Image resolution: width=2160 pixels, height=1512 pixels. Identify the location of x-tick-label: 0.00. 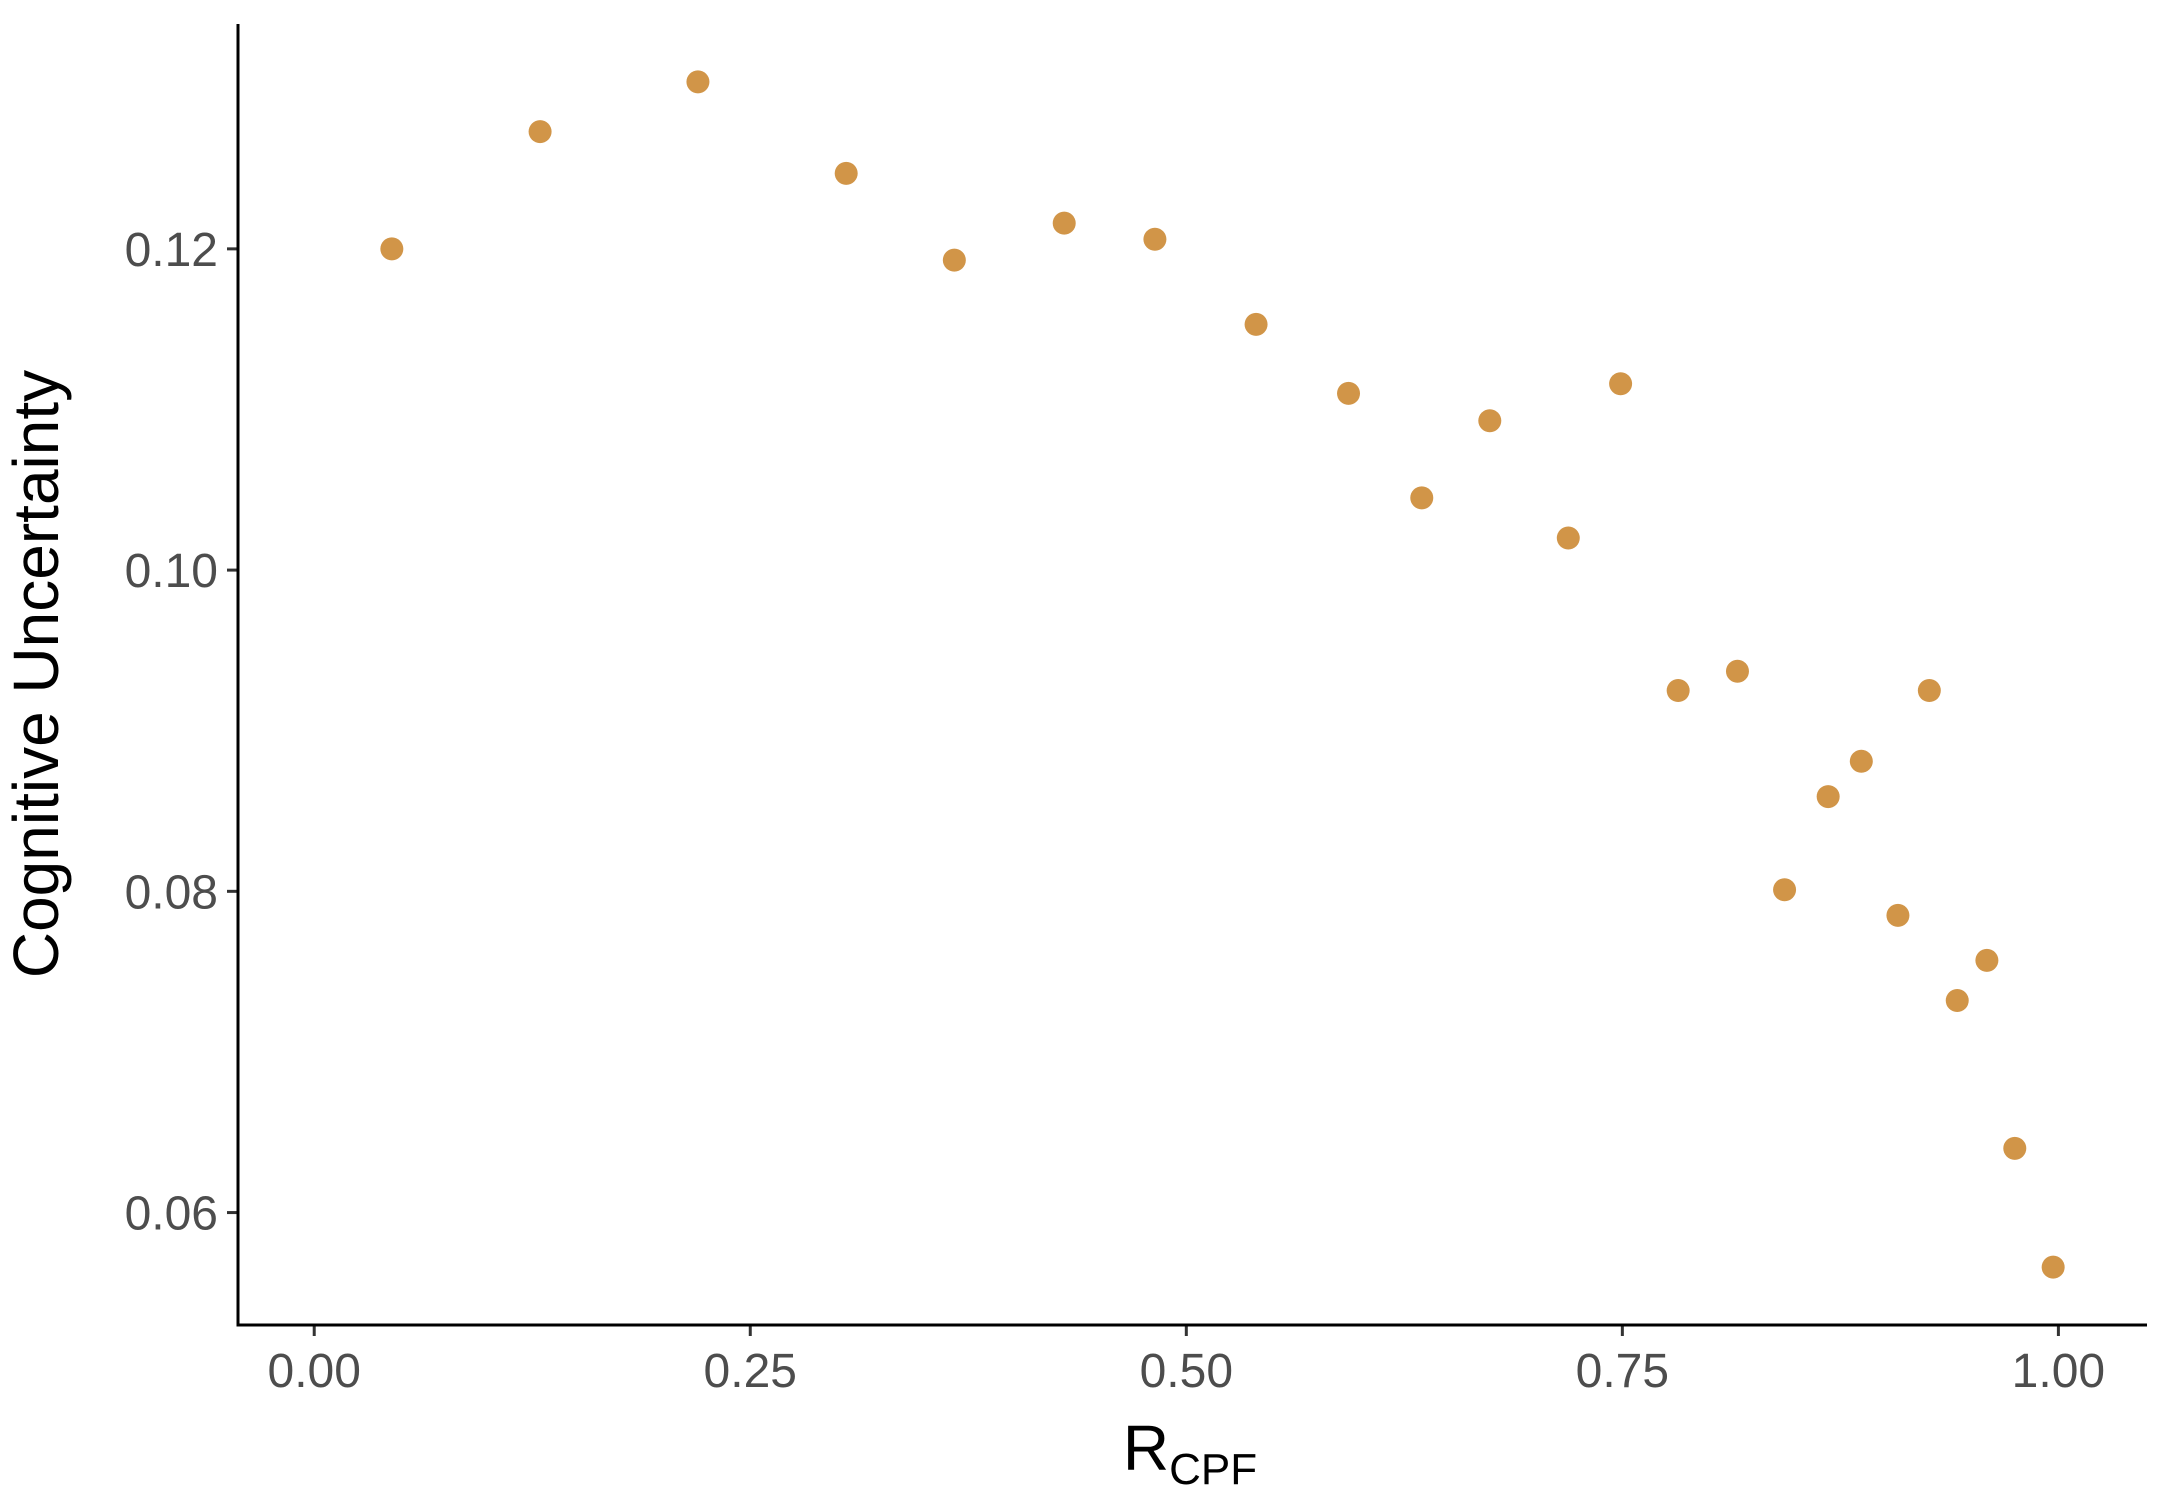
(314, 1371).